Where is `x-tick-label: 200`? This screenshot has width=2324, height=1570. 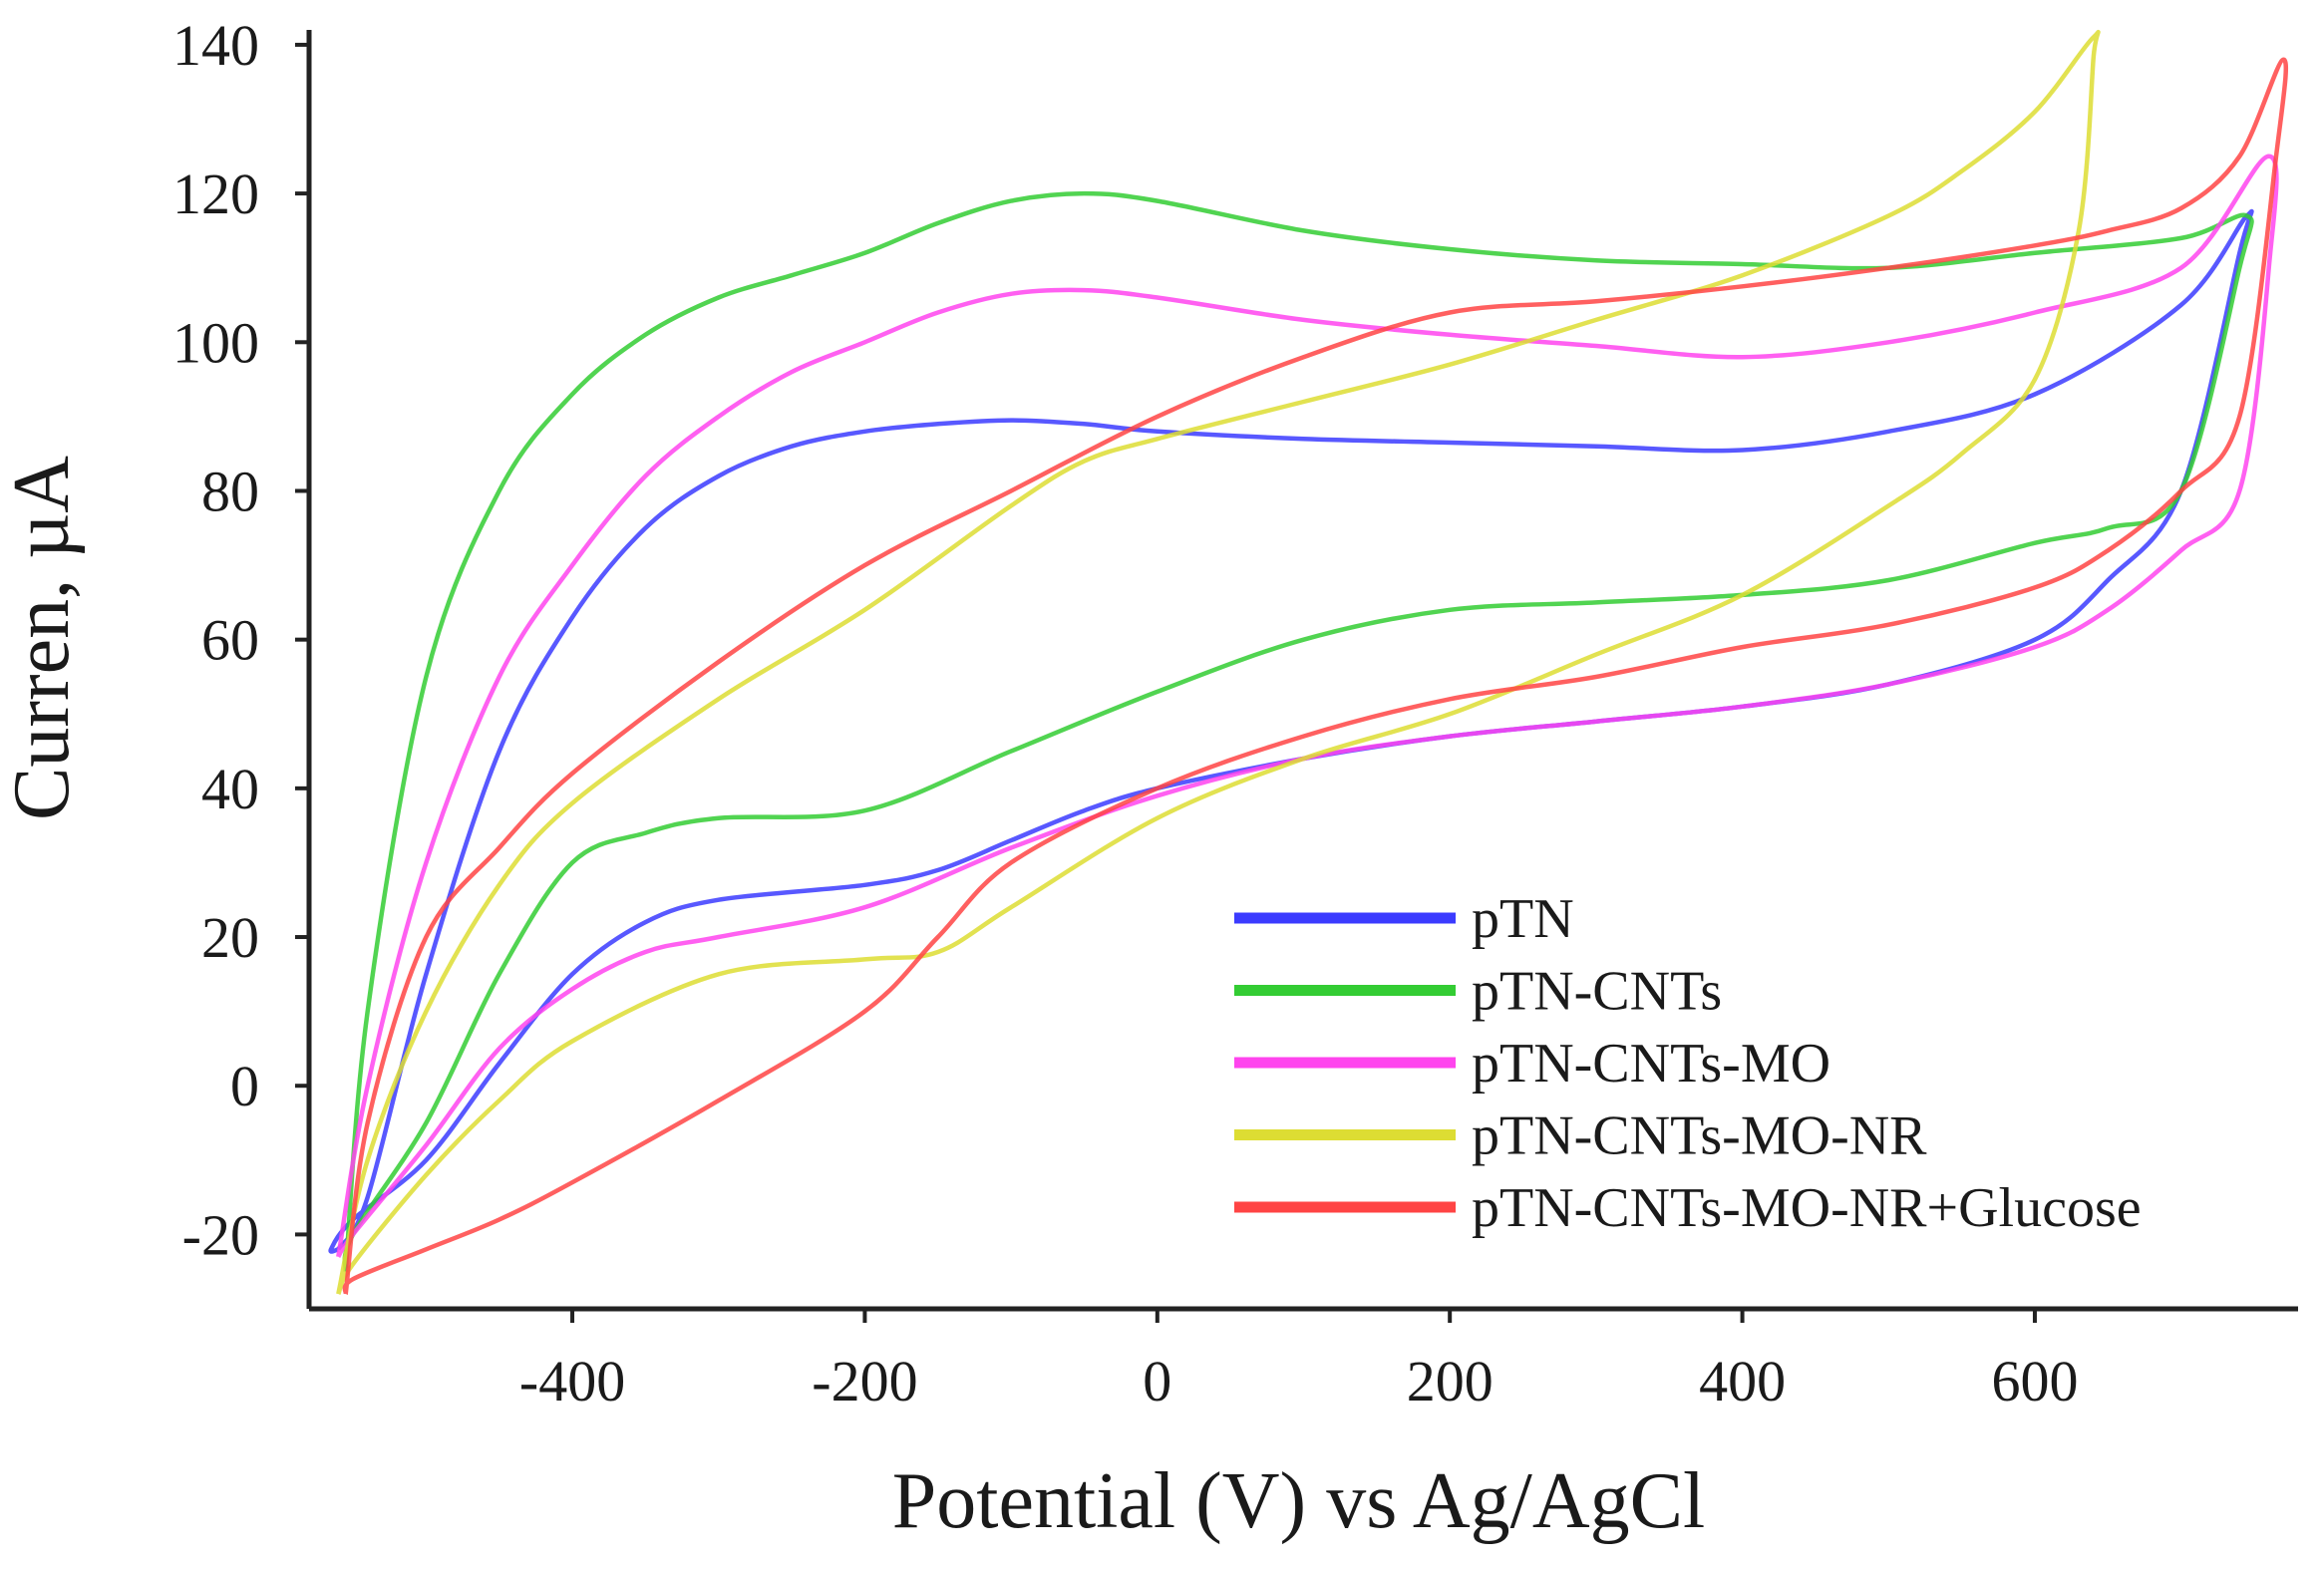 x-tick-label: 200 is located at coordinates (1450, 1381).